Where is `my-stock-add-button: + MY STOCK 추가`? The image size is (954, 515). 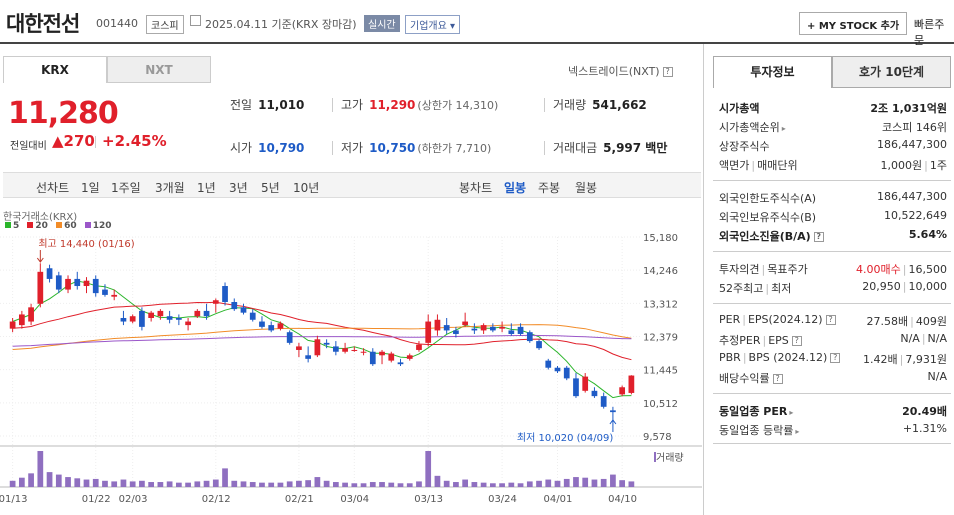
my-stock-add-button: + MY STOCK 추가 is located at coordinates (853, 23).